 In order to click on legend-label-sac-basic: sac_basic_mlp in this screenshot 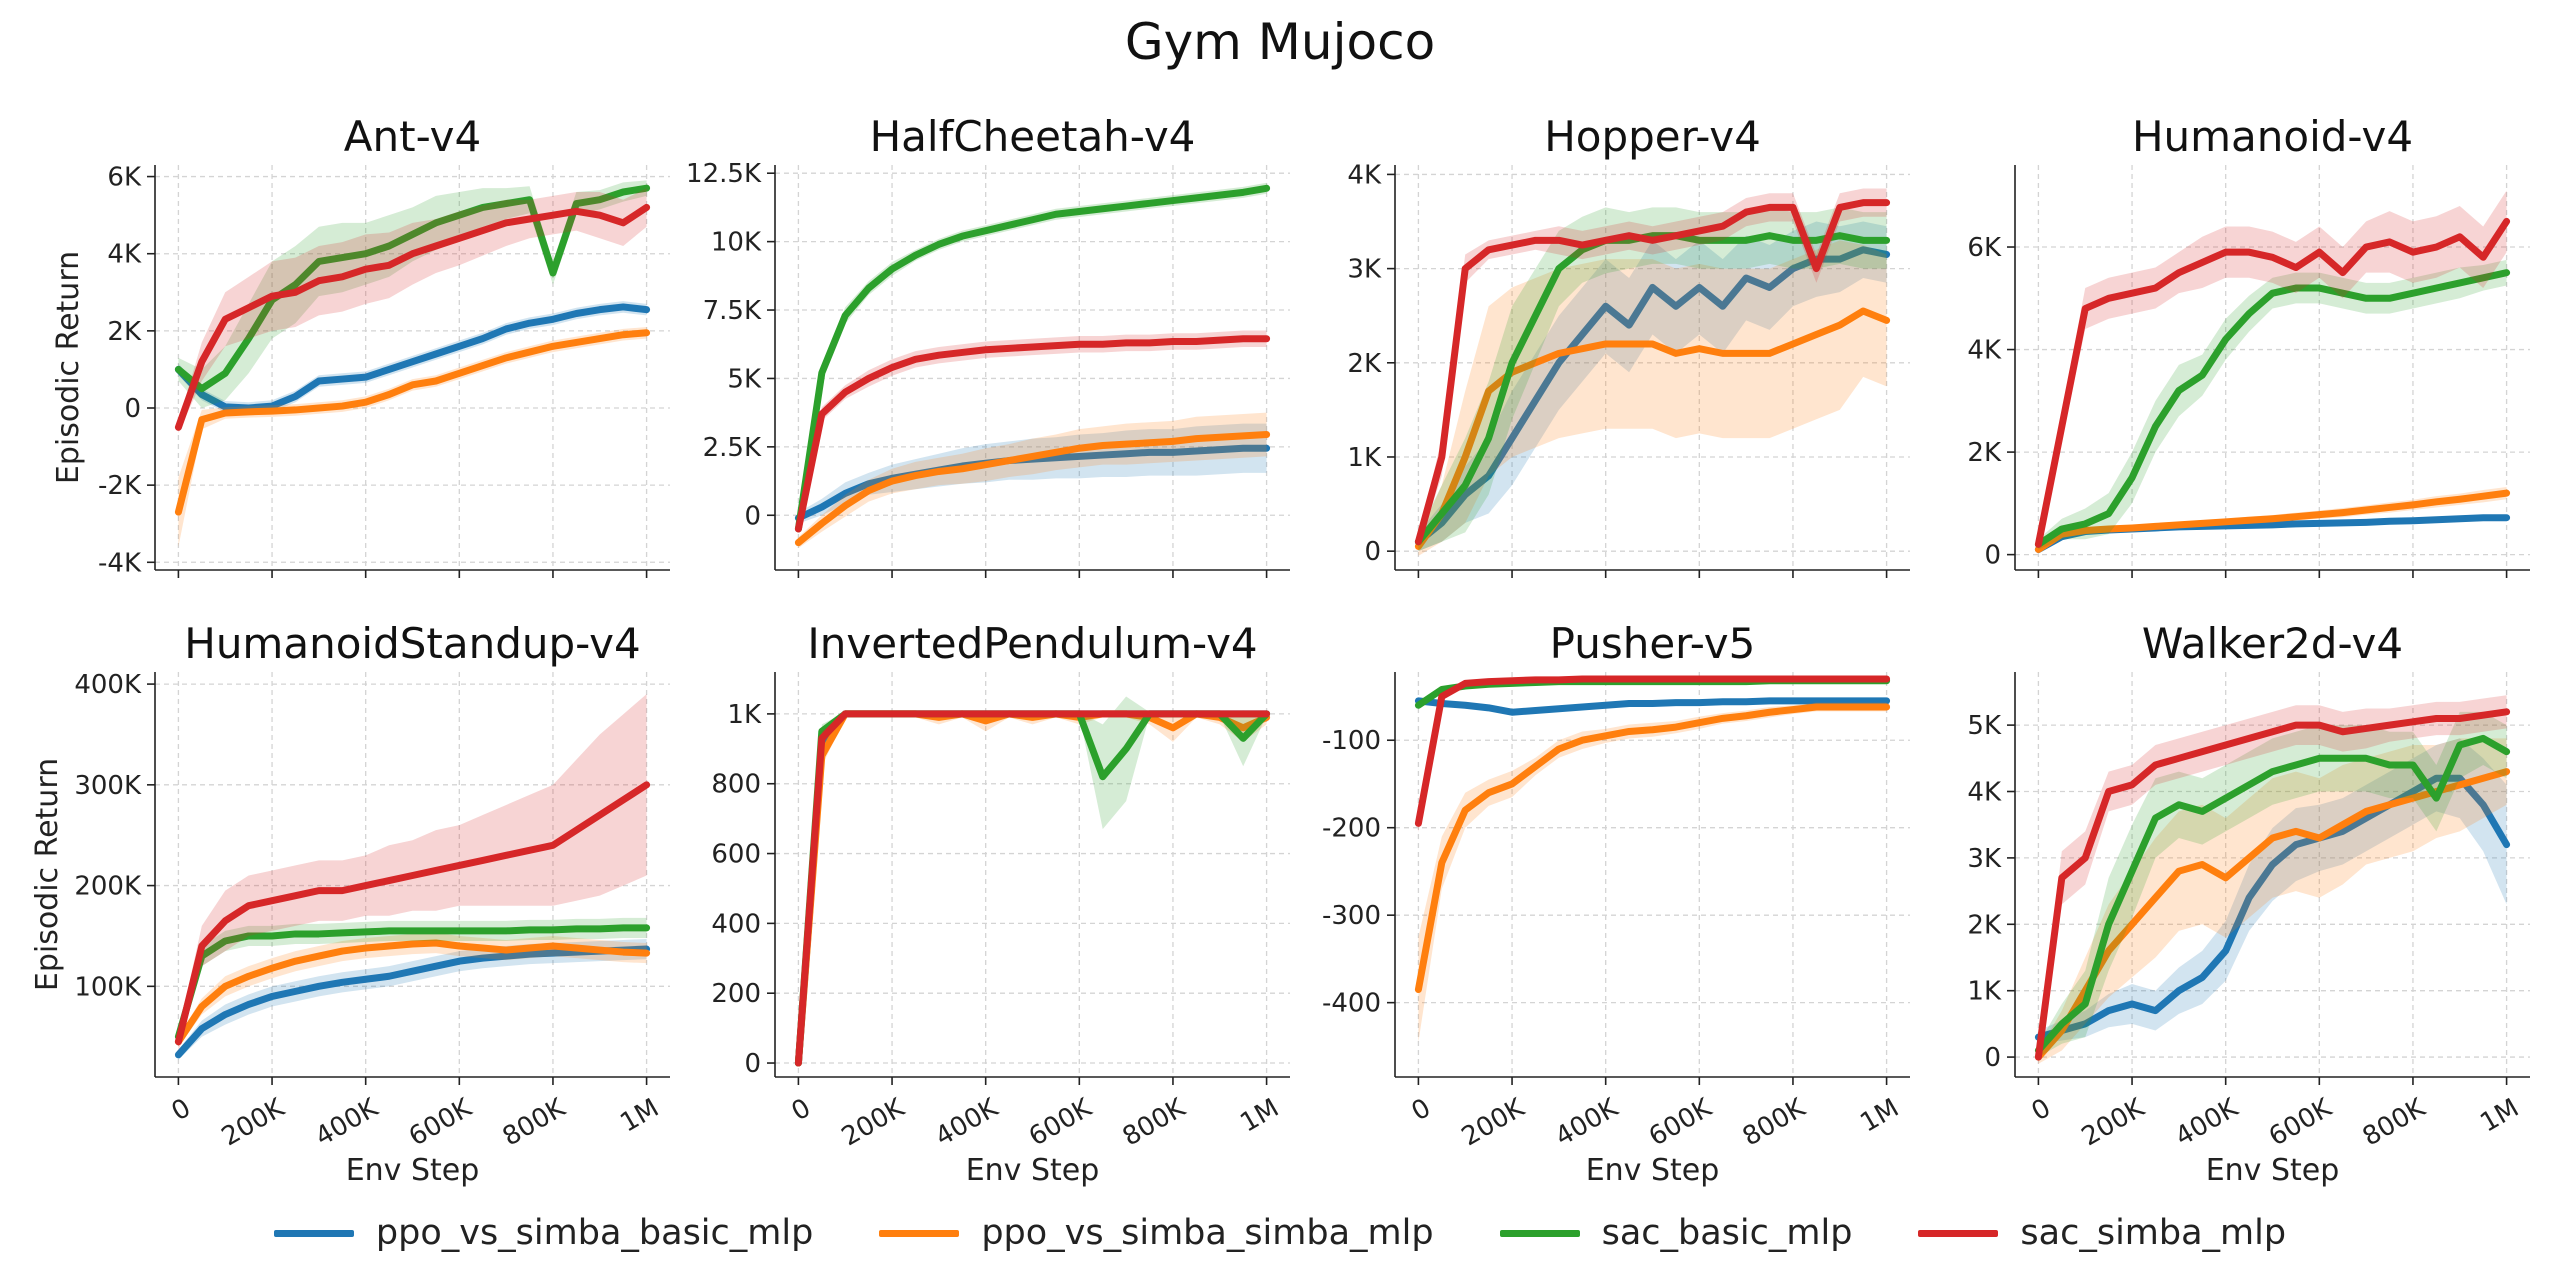, I will do `click(1727, 1233)`.